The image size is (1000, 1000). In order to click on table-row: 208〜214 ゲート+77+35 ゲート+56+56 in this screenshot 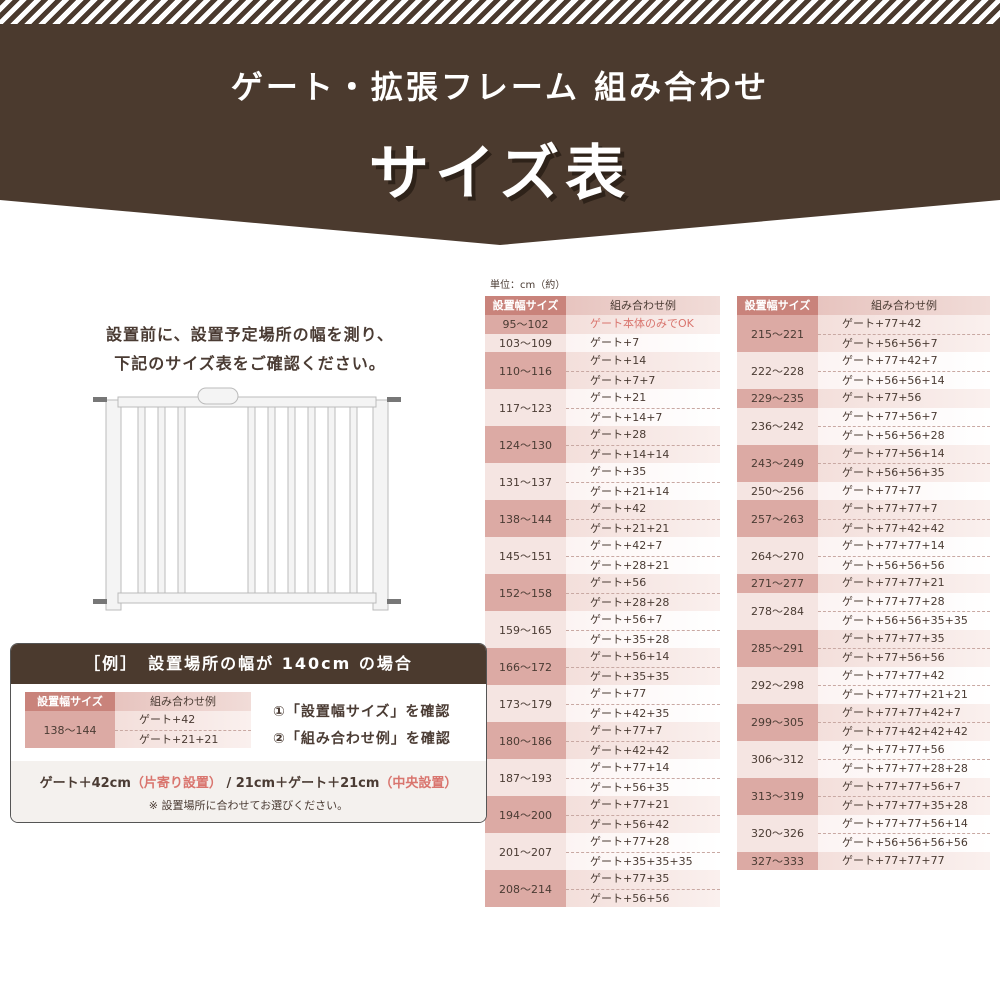, I will do `click(602, 888)`.